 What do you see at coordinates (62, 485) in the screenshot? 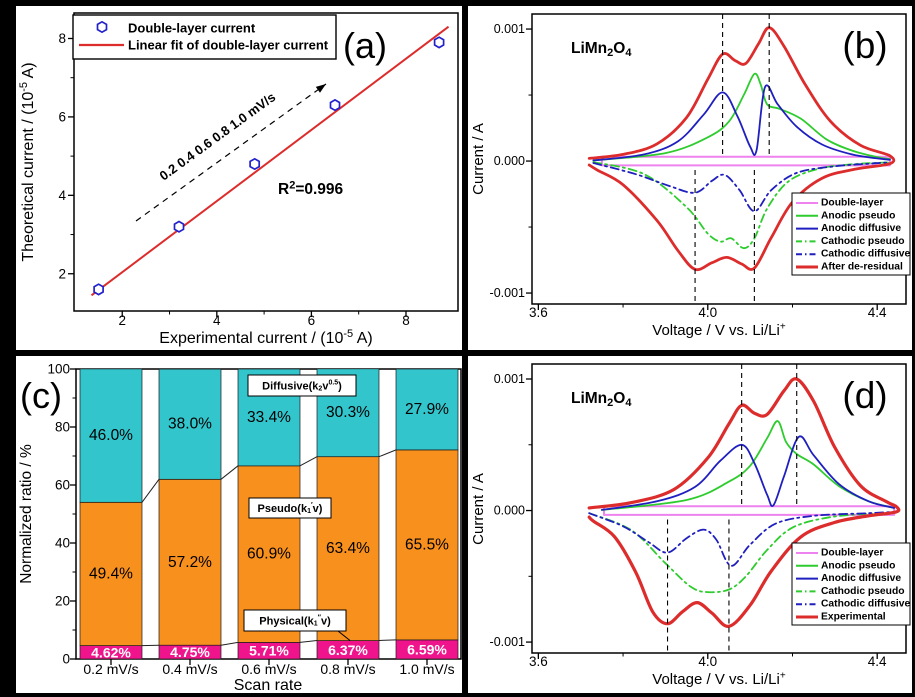
I see `y-tick-label: 60` at bounding box center [62, 485].